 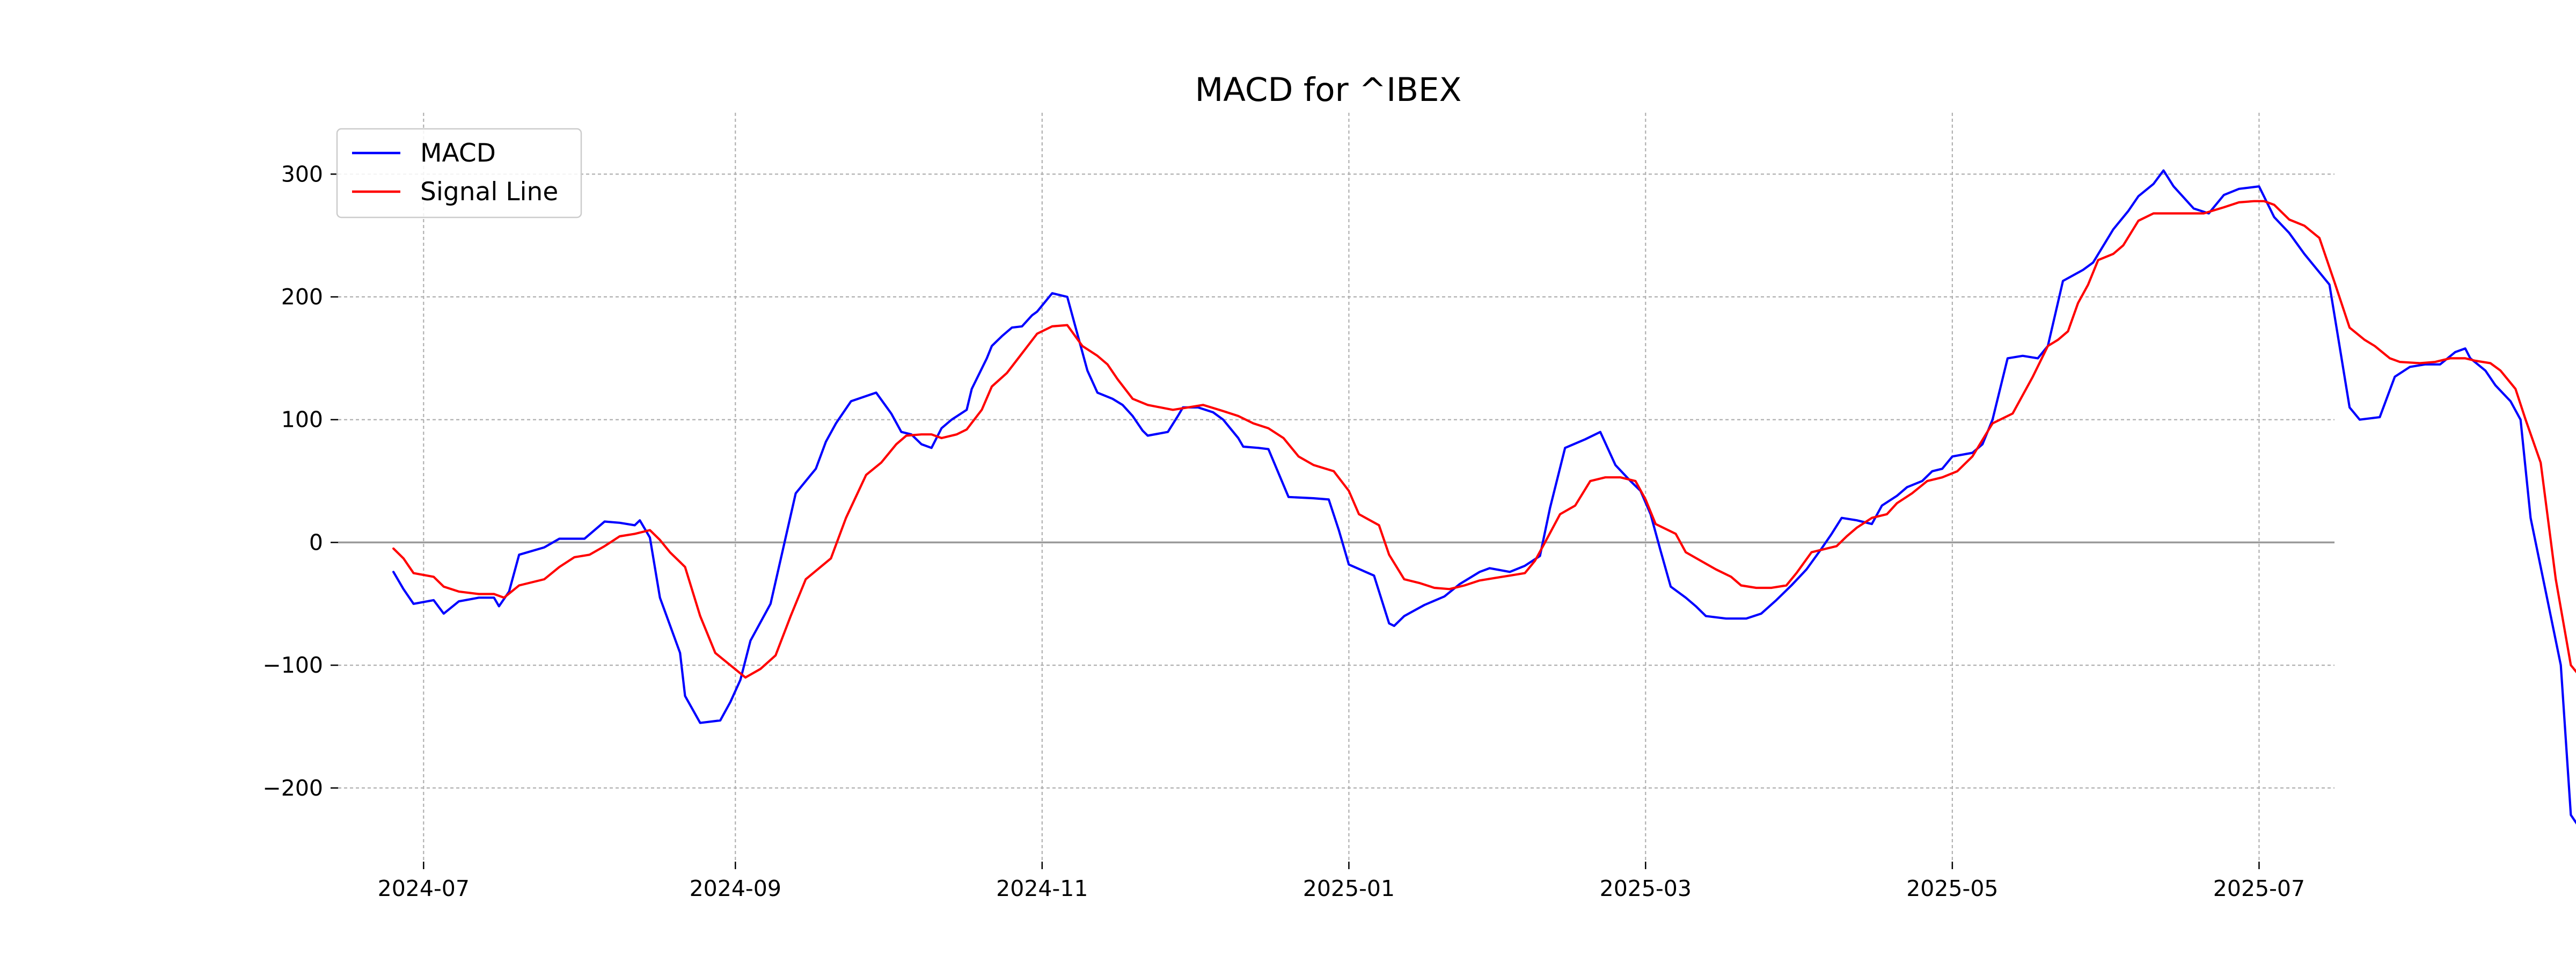 I want to click on x-tick-label: 2025-05, so click(x=1952, y=888).